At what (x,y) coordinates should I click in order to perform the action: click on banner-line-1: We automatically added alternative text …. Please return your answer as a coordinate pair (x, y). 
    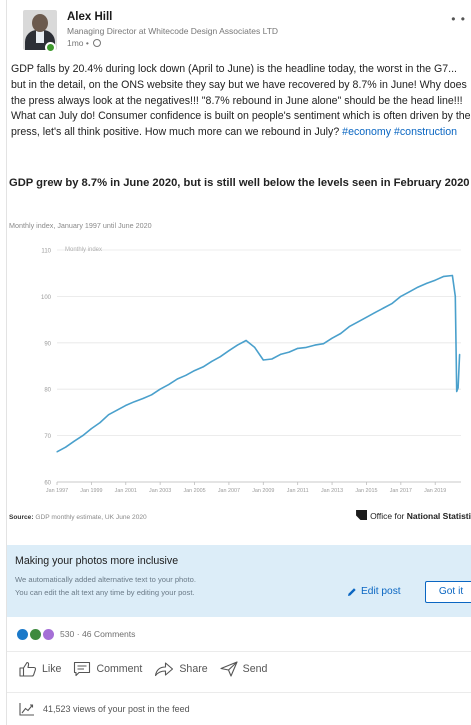
    Looking at the image, I should click on (105, 579).